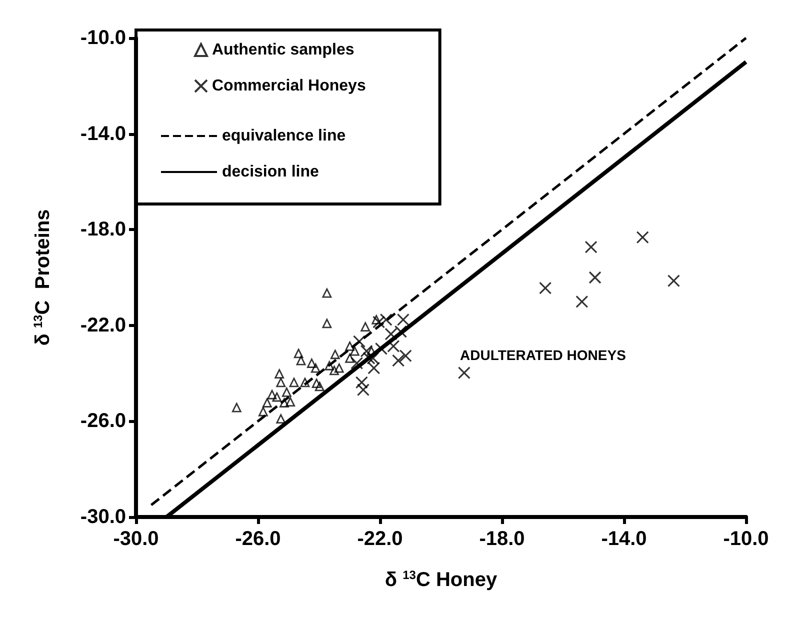 The width and height of the screenshot is (792, 625). Describe the element at coordinates (103, 421) in the screenshot. I see `y-tick-label: -26.0` at that location.